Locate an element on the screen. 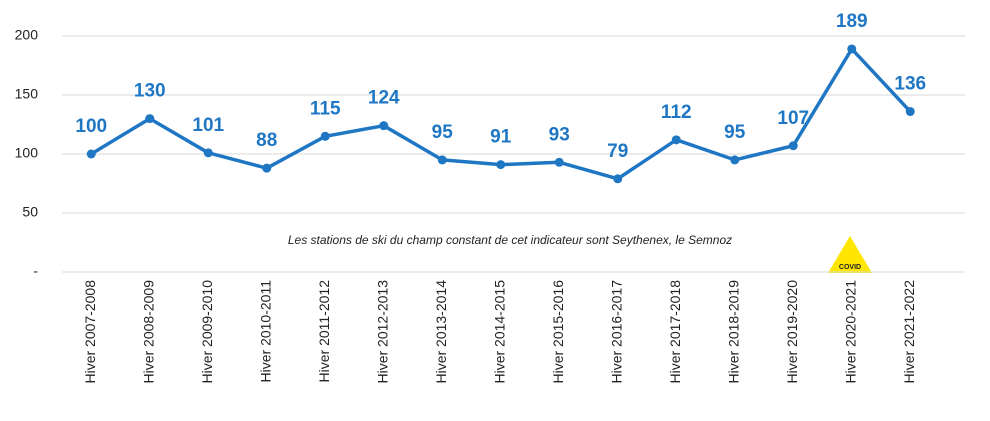 The height and width of the screenshot is (421, 990). x-tick-label: Hiver 2010-2011 is located at coordinates (265, 331).